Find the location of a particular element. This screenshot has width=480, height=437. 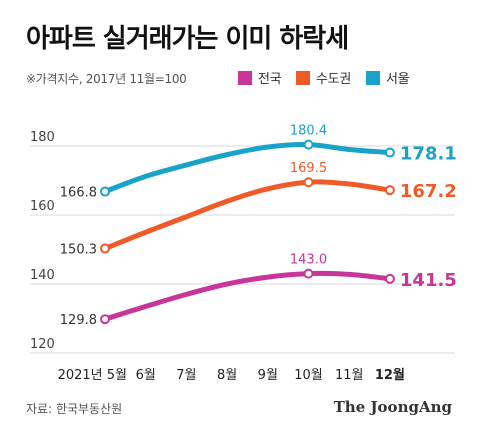

legend-item-national: 전국 is located at coordinates (260, 77).